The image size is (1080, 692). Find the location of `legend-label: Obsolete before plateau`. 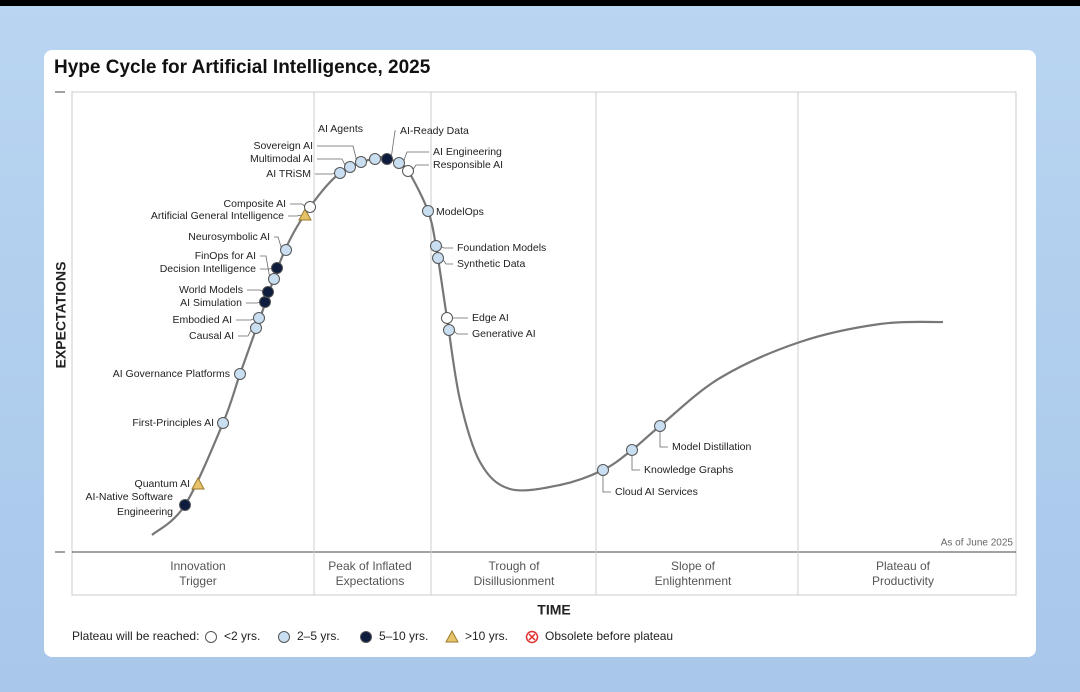

legend-label: Obsolete before plateau is located at coordinates (609, 636).